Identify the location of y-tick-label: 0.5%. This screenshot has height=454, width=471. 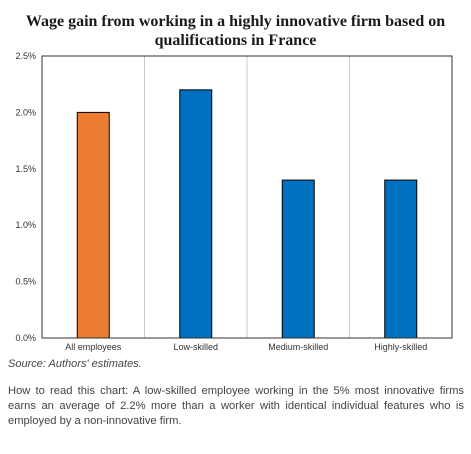
(25, 282).